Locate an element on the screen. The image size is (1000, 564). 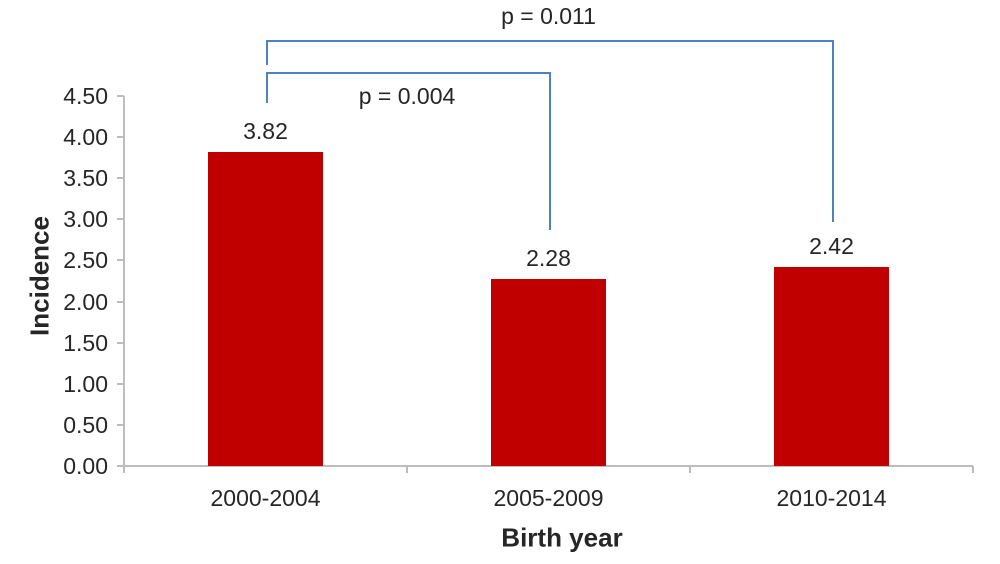
x-axis-title: Birth year is located at coordinates (562, 537).